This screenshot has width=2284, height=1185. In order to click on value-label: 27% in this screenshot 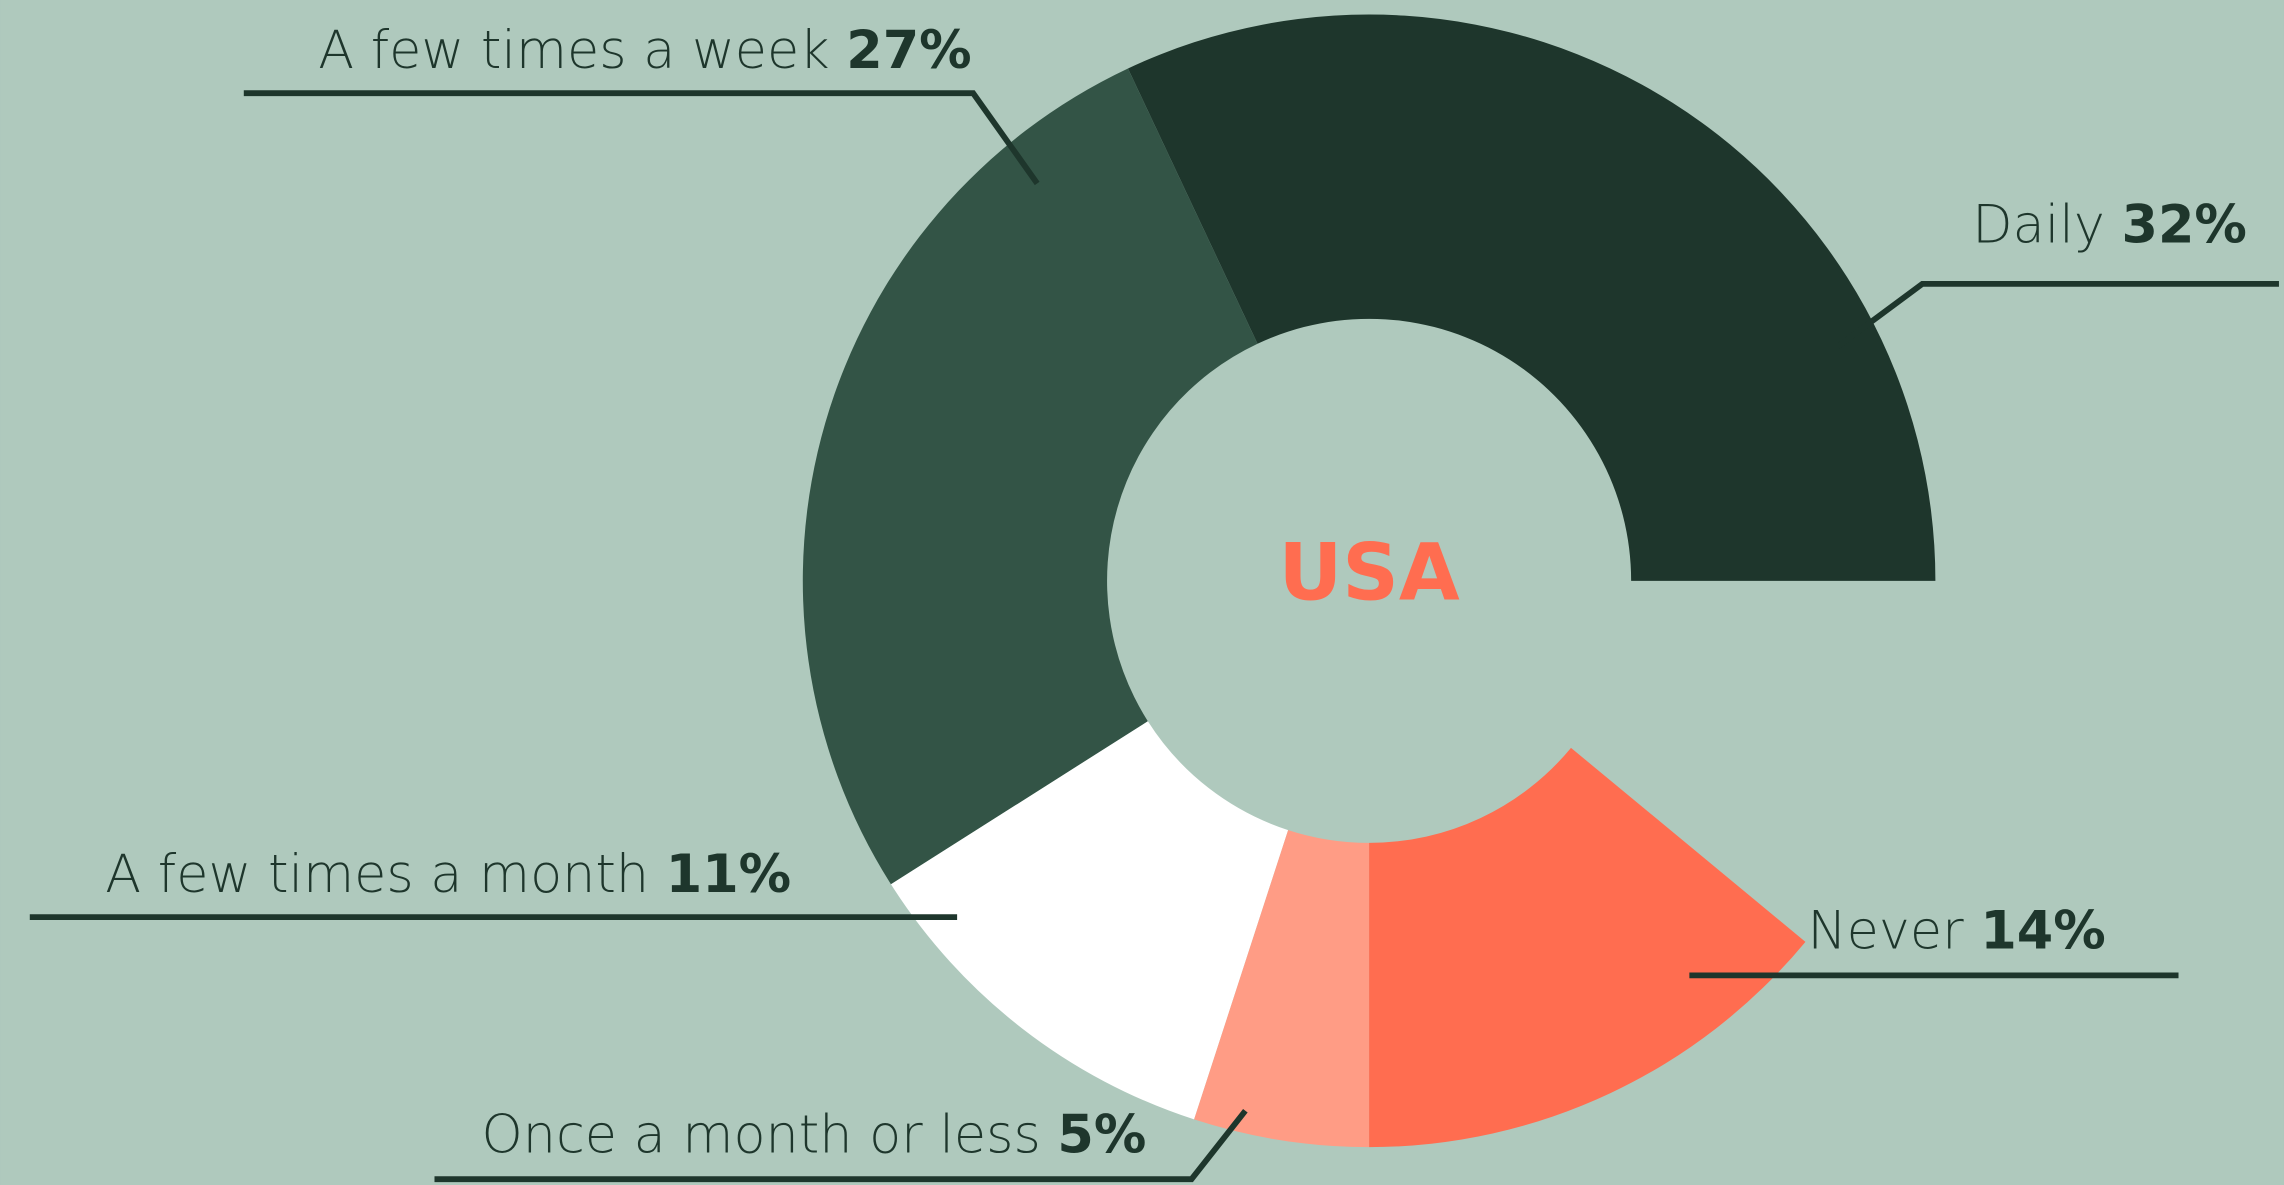, I will do `click(908, 50)`.